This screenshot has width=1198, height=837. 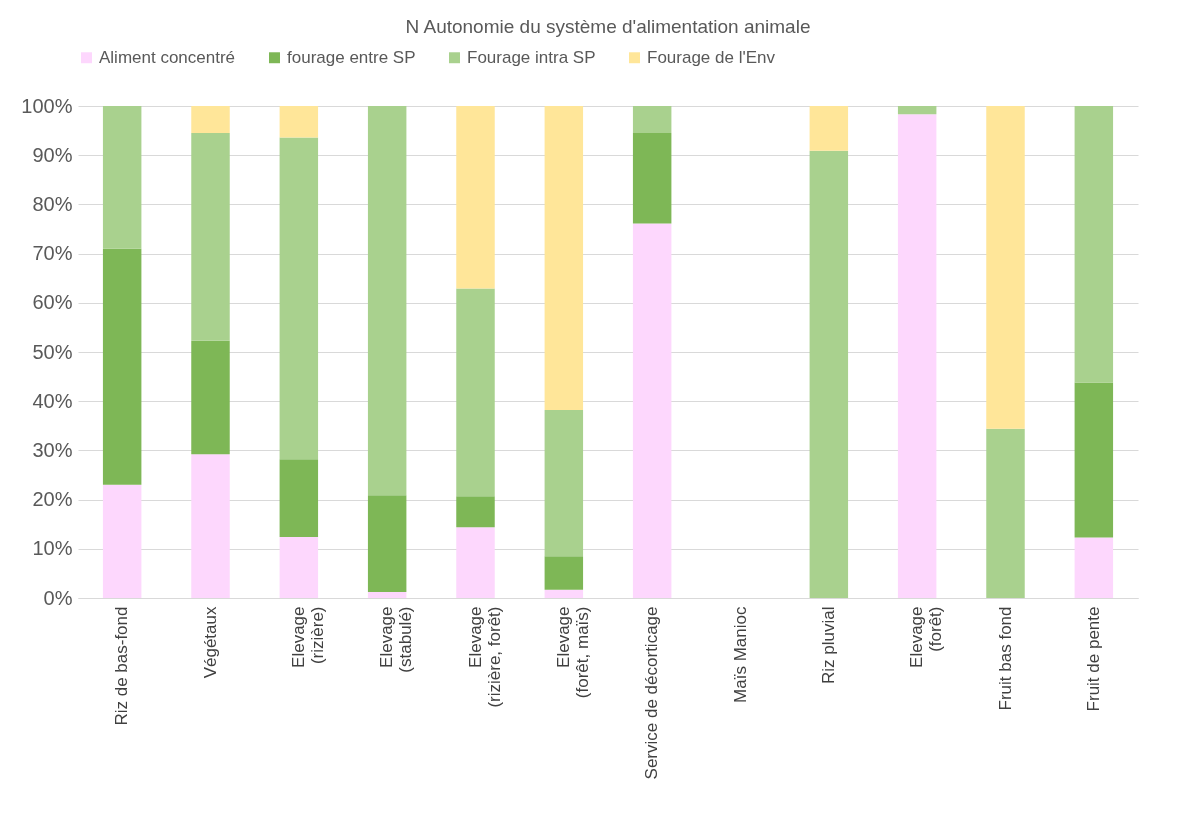 What do you see at coordinates (52, 449) in the screenshot?
I see `y-tick-label: 30%` at bounding box center [52, 449].